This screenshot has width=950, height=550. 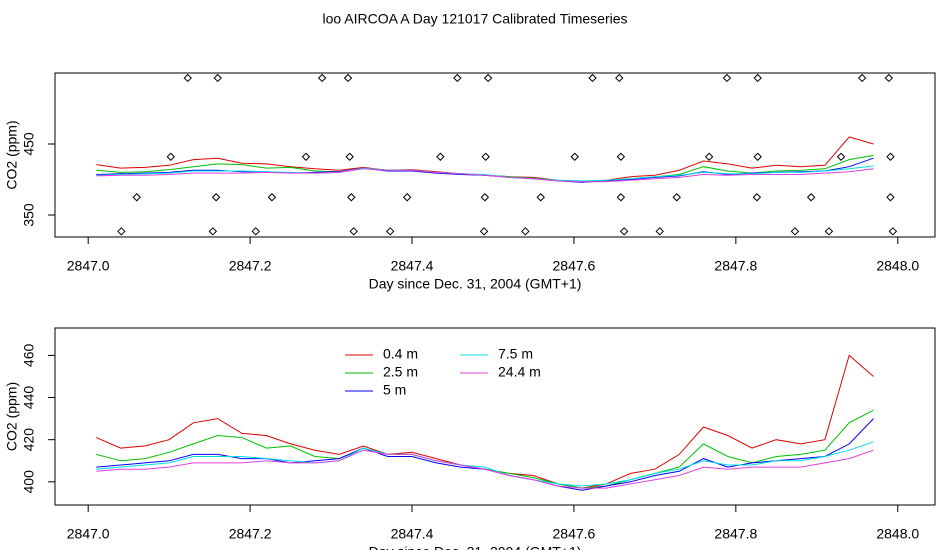 What do you see at coordinates (519, 372) in the screenshot?
I see `legend-label: 24.4 m` at bounding box center [519, 372].